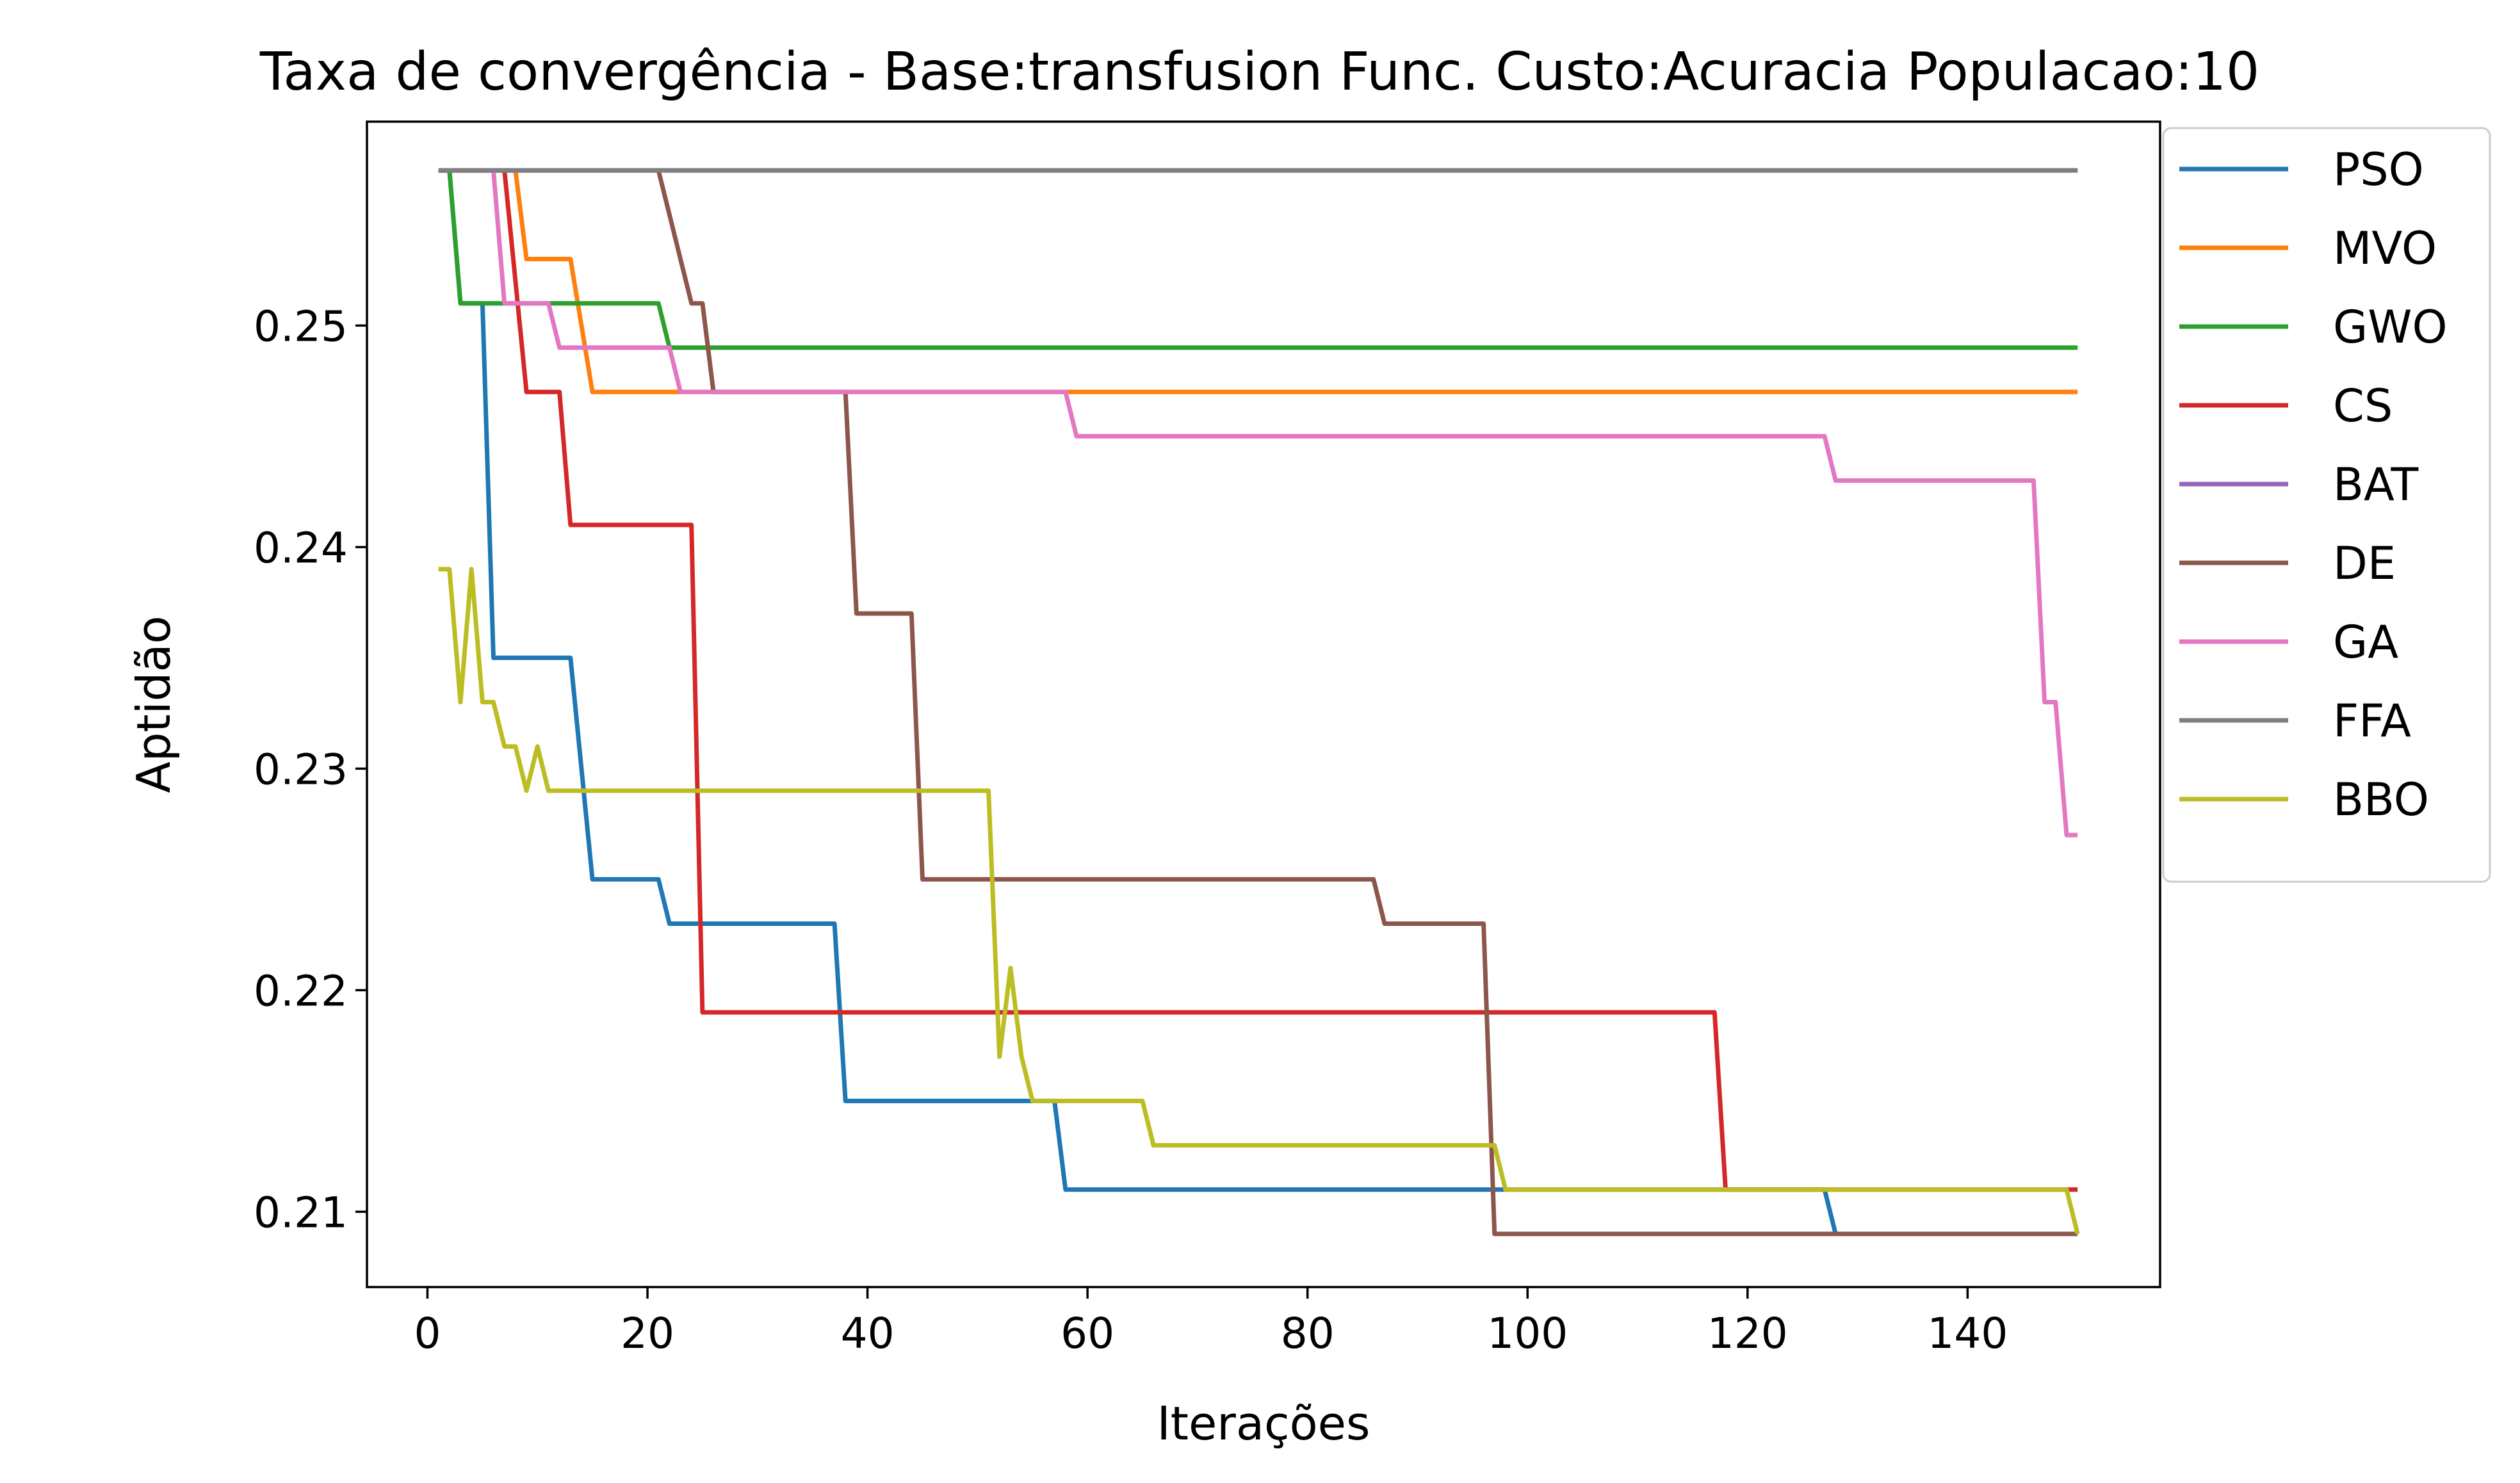 This screenshot has height=1483, width=2520. Describe the element at coordinates (2376, 484) in the screenshot. I see `legend-label-bat: BAT` at that location.